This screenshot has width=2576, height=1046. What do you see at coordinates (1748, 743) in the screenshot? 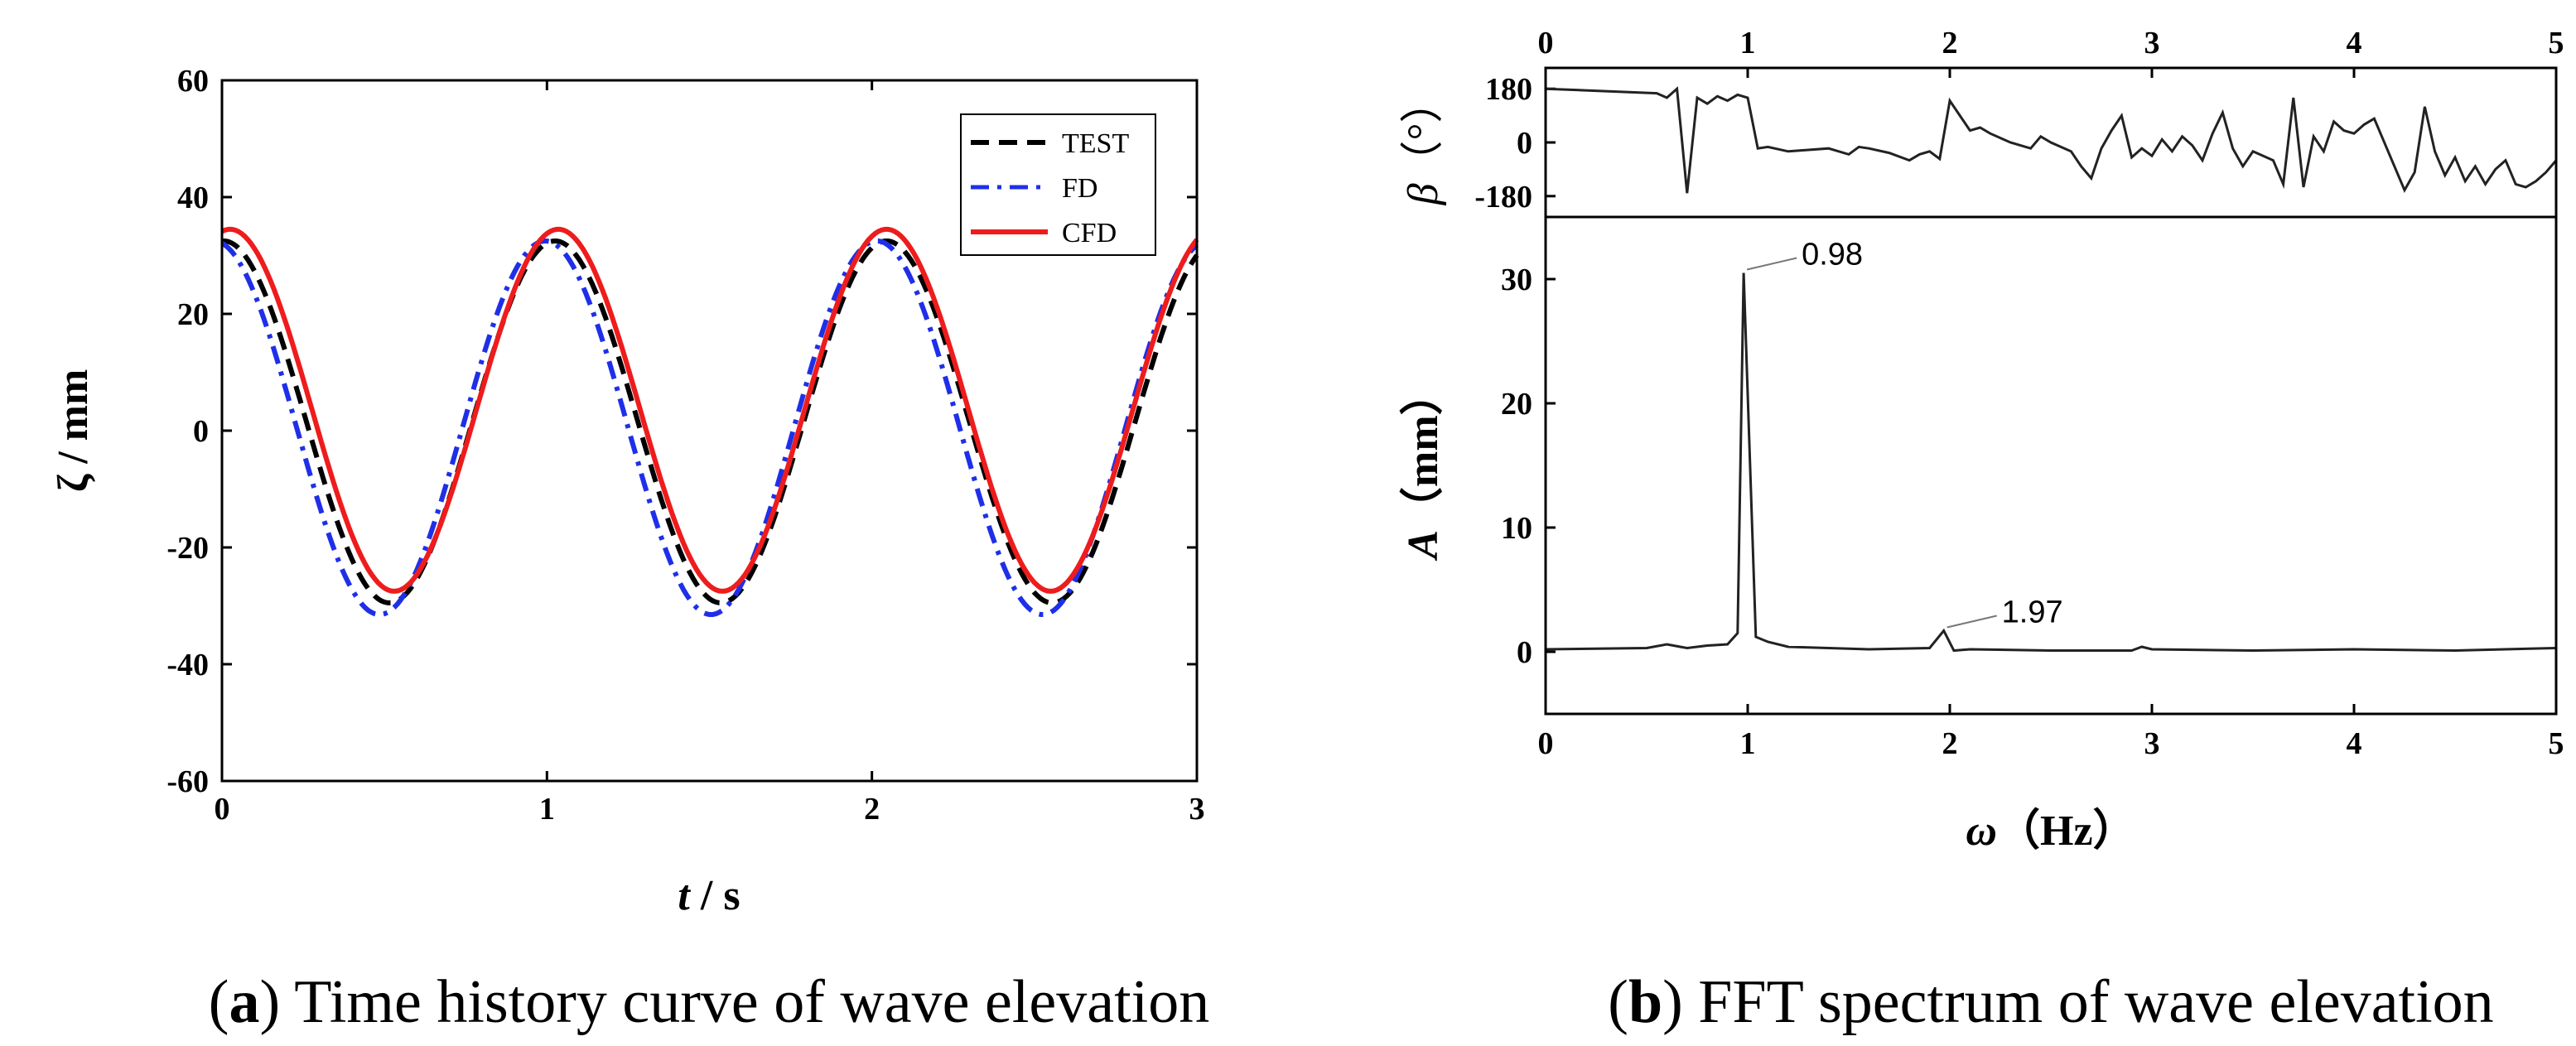
I see `panel-b-xtick-label-bottom: 1` at bounding box center [1748, 743].